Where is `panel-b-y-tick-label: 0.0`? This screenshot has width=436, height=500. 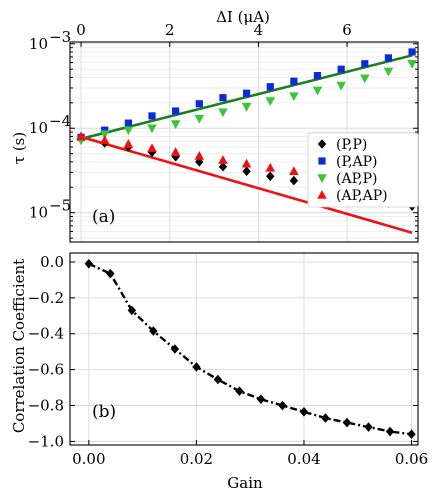
panel-b-y-tick-label: 0.0 is located at coordinates (52, 262).